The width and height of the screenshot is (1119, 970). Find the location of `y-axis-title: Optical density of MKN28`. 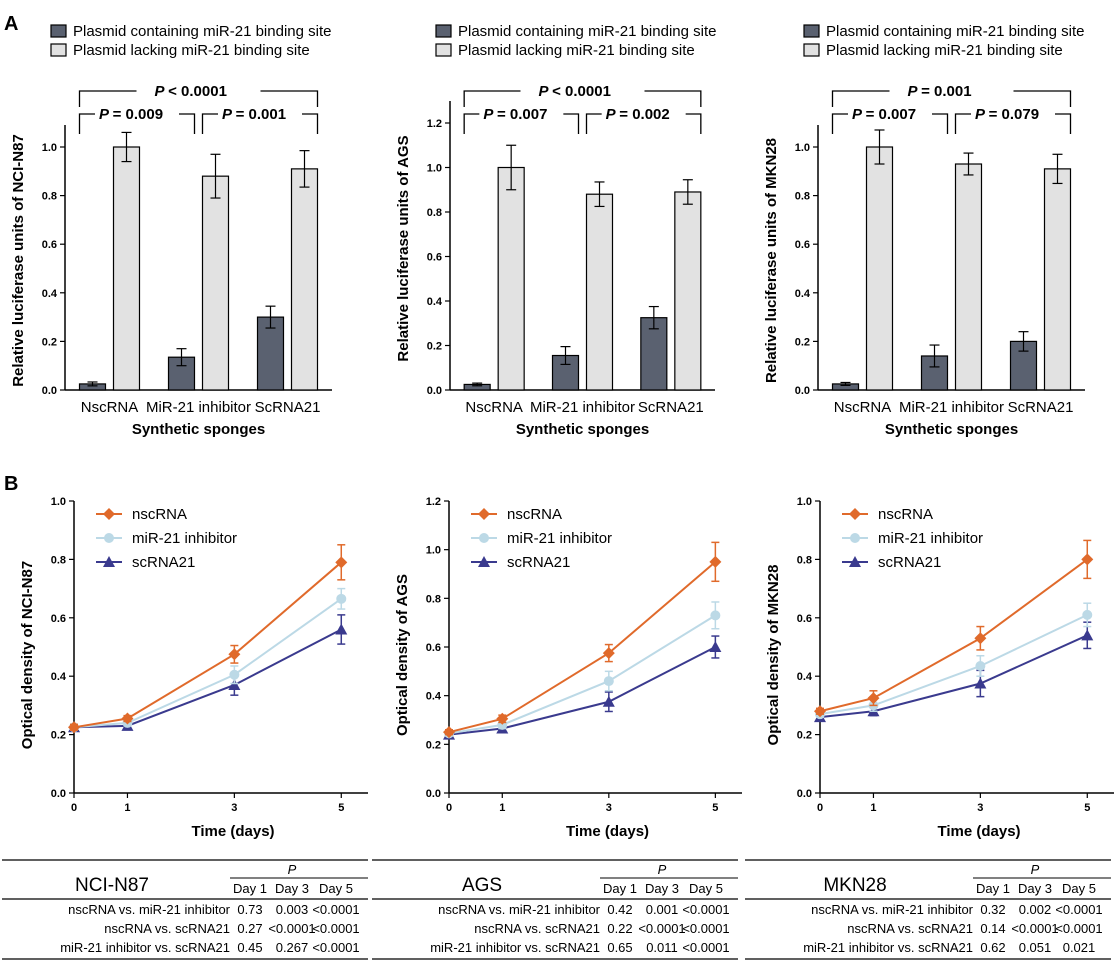

y-axis-title: Optical density of MKN28 is located at coordinates (773, 655).